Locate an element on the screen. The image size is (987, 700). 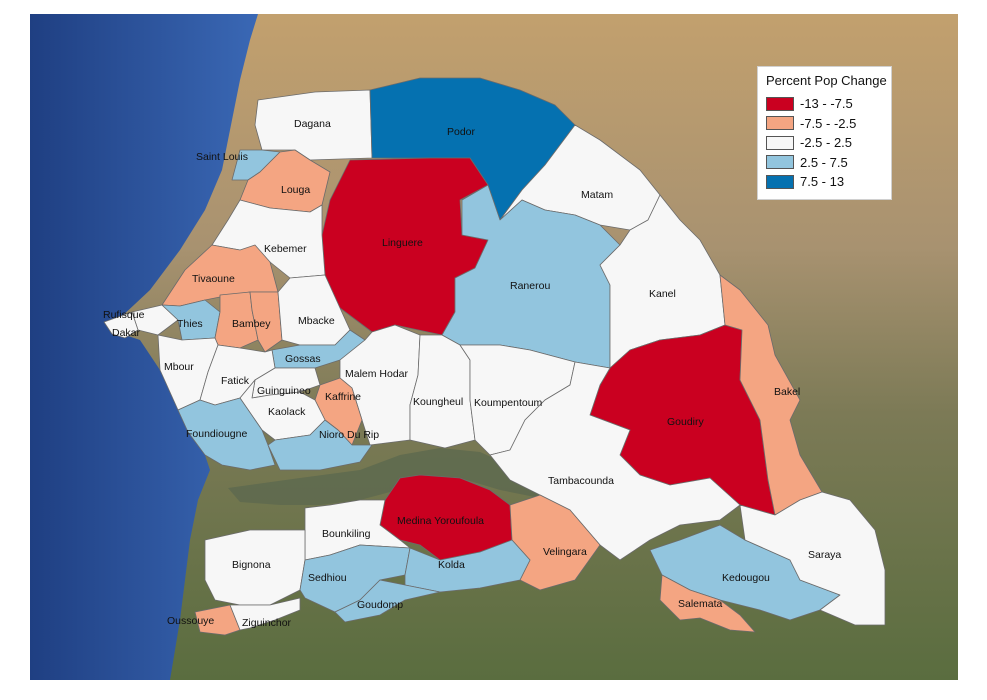
dept-foundiougne is located at coordinates (226, 434).